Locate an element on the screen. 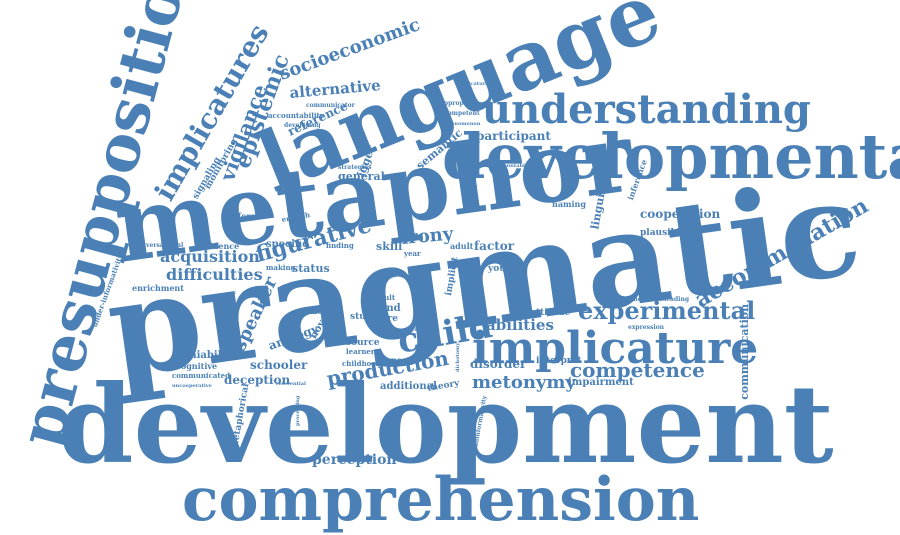 This screenshot has width=900, height=535. word-implicature: implicature is located at coordinates (615, 348).